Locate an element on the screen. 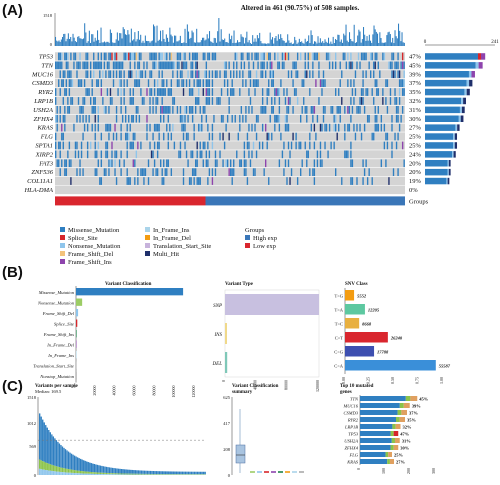 This screenshot has height=485, width=500. top-category: RYR2 is located at coordinates (353, 420).